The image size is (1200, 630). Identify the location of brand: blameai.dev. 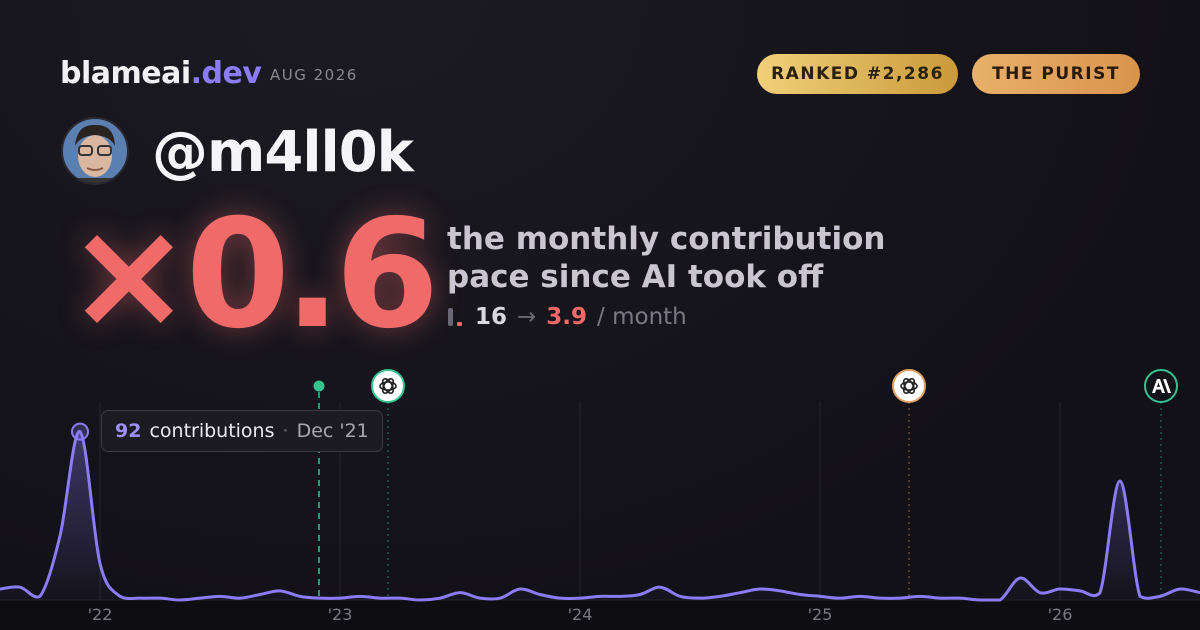
(161, 73).